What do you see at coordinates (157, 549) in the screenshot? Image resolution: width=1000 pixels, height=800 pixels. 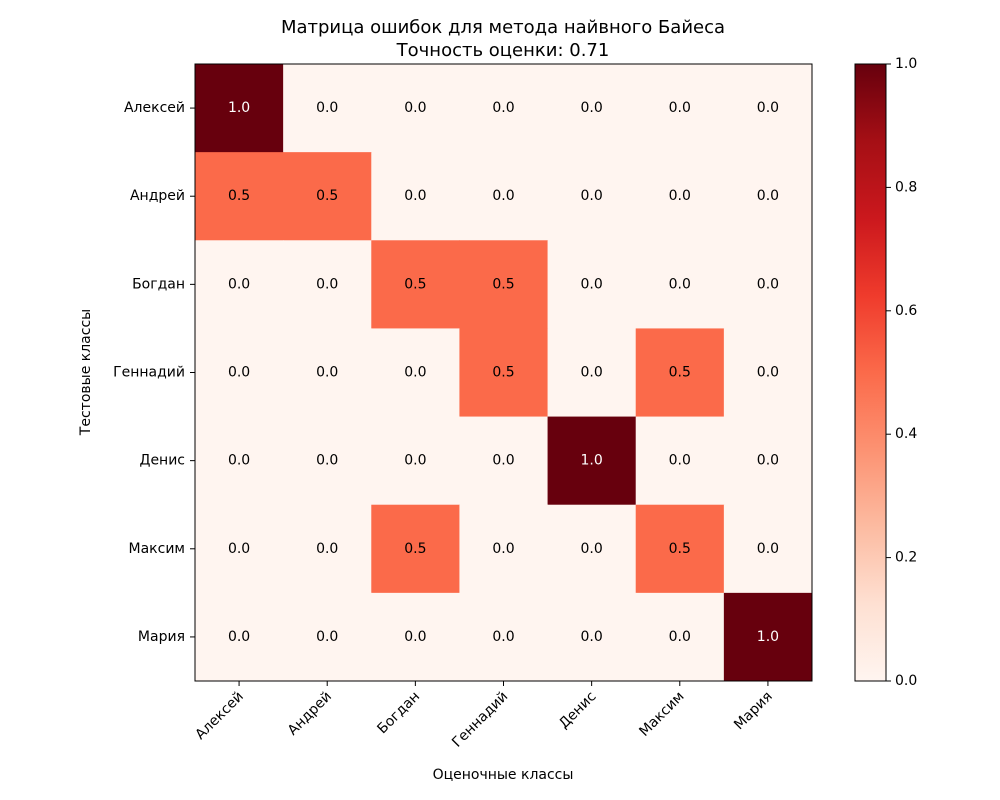 I see `y-tick-label: Максим` at bounding box center [157, 549].